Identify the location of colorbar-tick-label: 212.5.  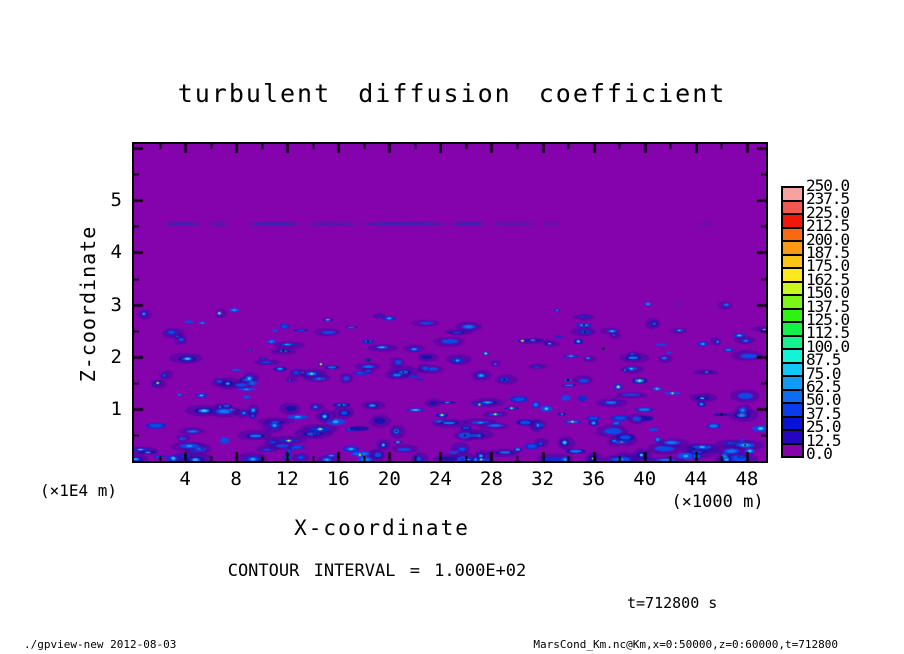
(828, 226).